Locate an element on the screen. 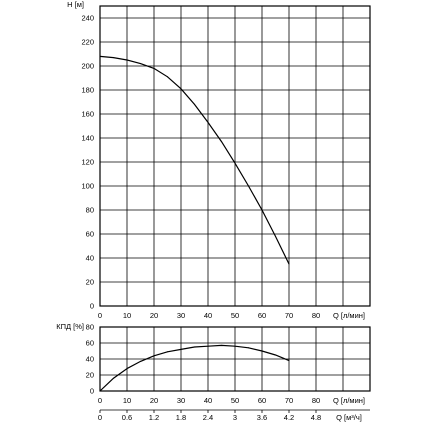  head-y-tick-label: 40 is located at coordinates (90, 258).